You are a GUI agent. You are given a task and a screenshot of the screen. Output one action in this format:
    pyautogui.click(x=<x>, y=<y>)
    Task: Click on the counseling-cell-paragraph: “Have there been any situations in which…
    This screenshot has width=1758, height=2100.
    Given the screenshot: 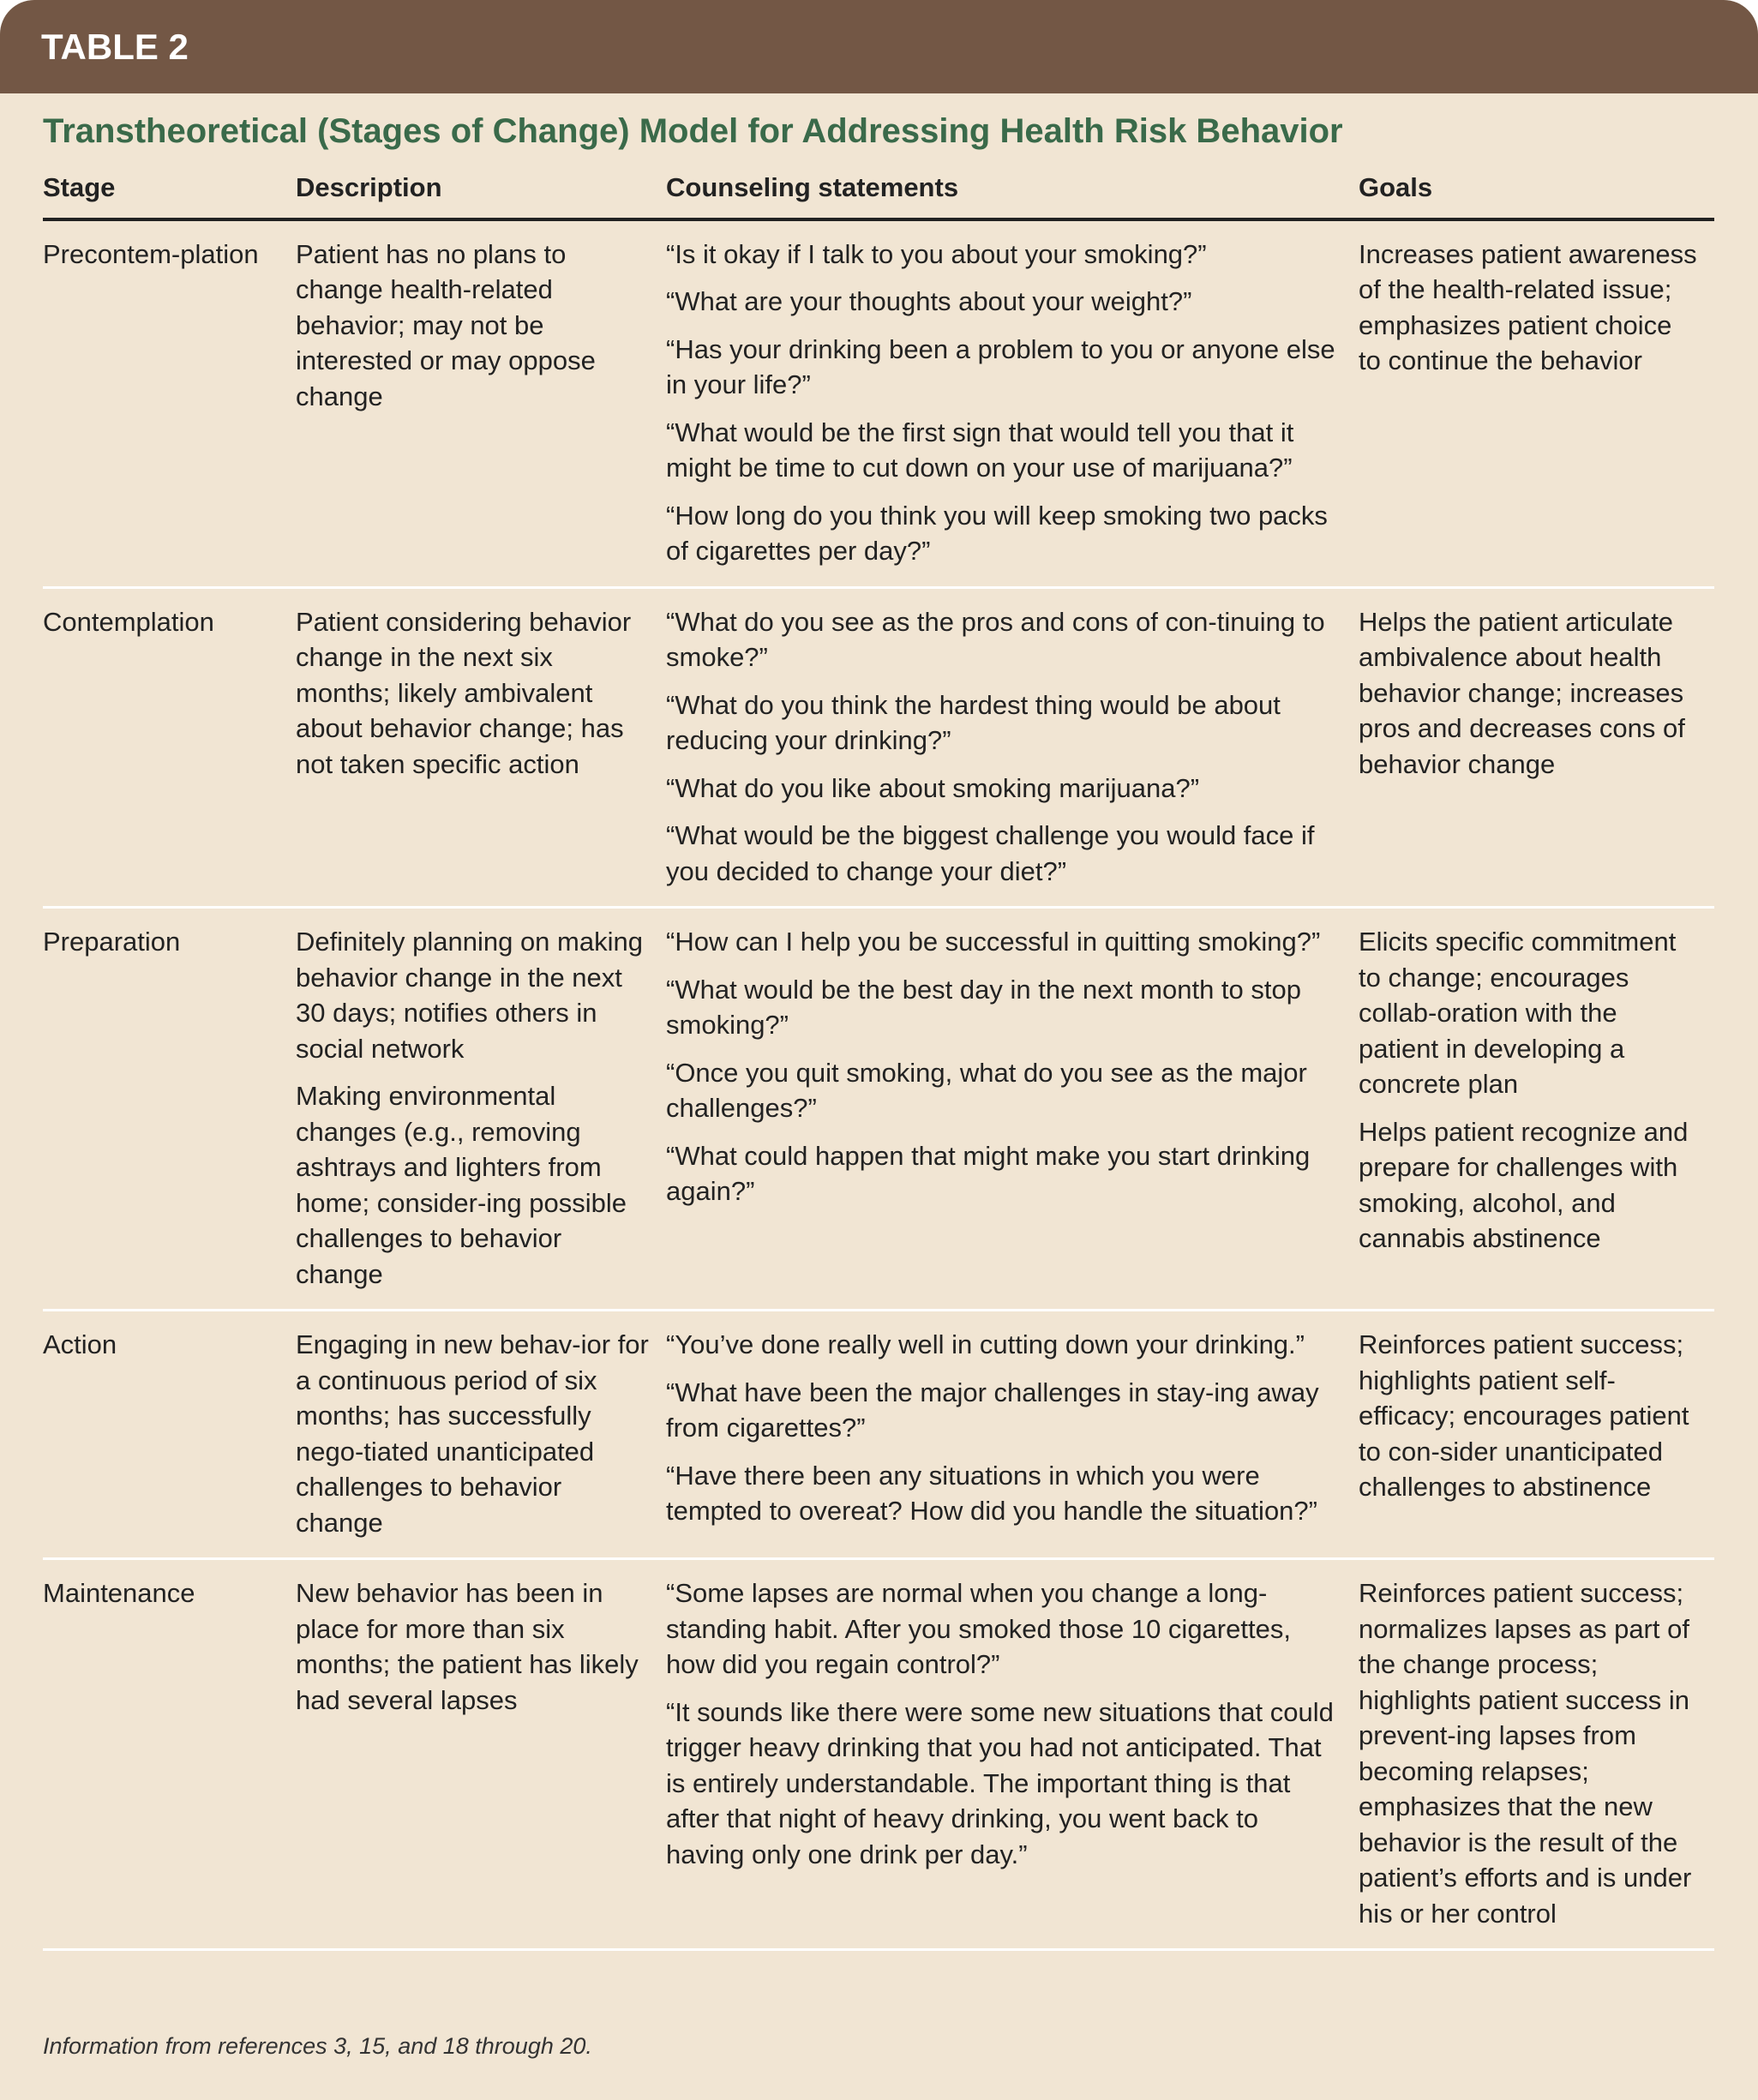 What is the action you would take?
    pyautogui.click(x=991, y=1493)
    